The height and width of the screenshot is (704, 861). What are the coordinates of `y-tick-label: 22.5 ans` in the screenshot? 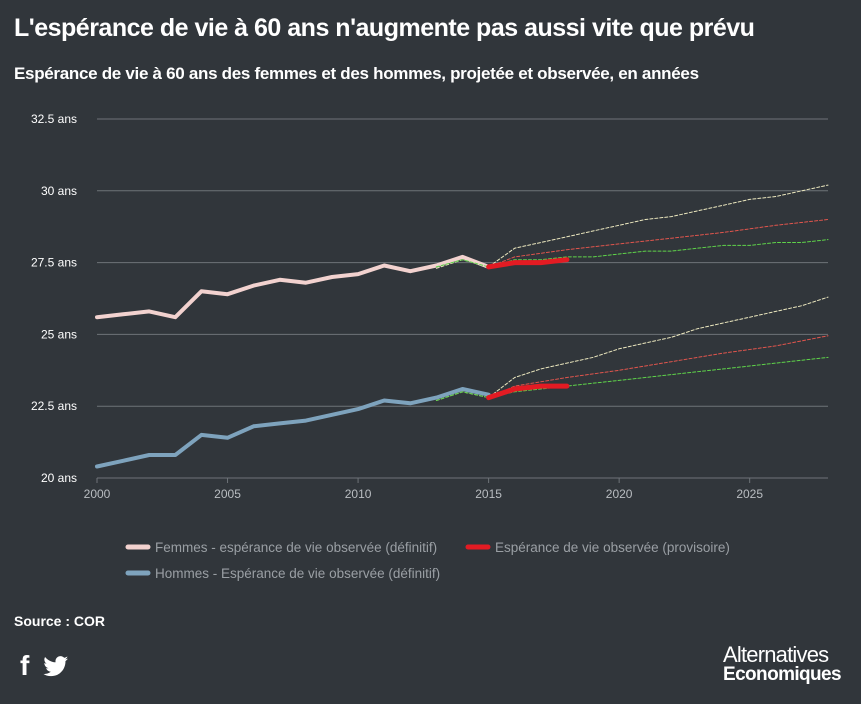 It's located at (54, 406).